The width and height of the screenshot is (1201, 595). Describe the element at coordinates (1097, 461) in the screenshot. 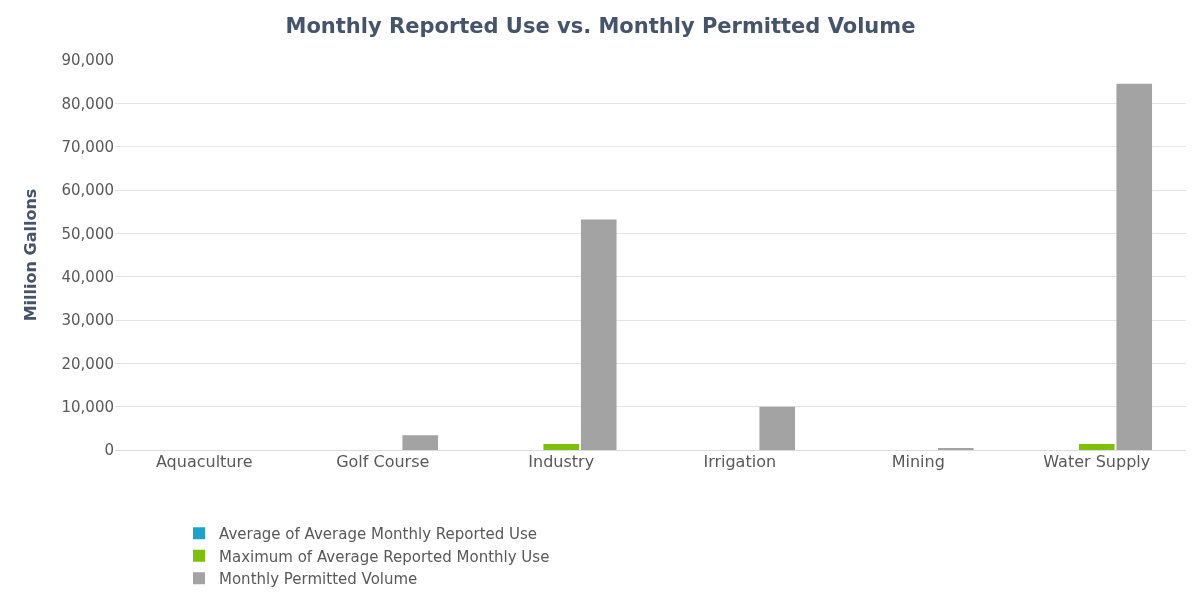

I see `x-tick-label: Water Supply` at that location.